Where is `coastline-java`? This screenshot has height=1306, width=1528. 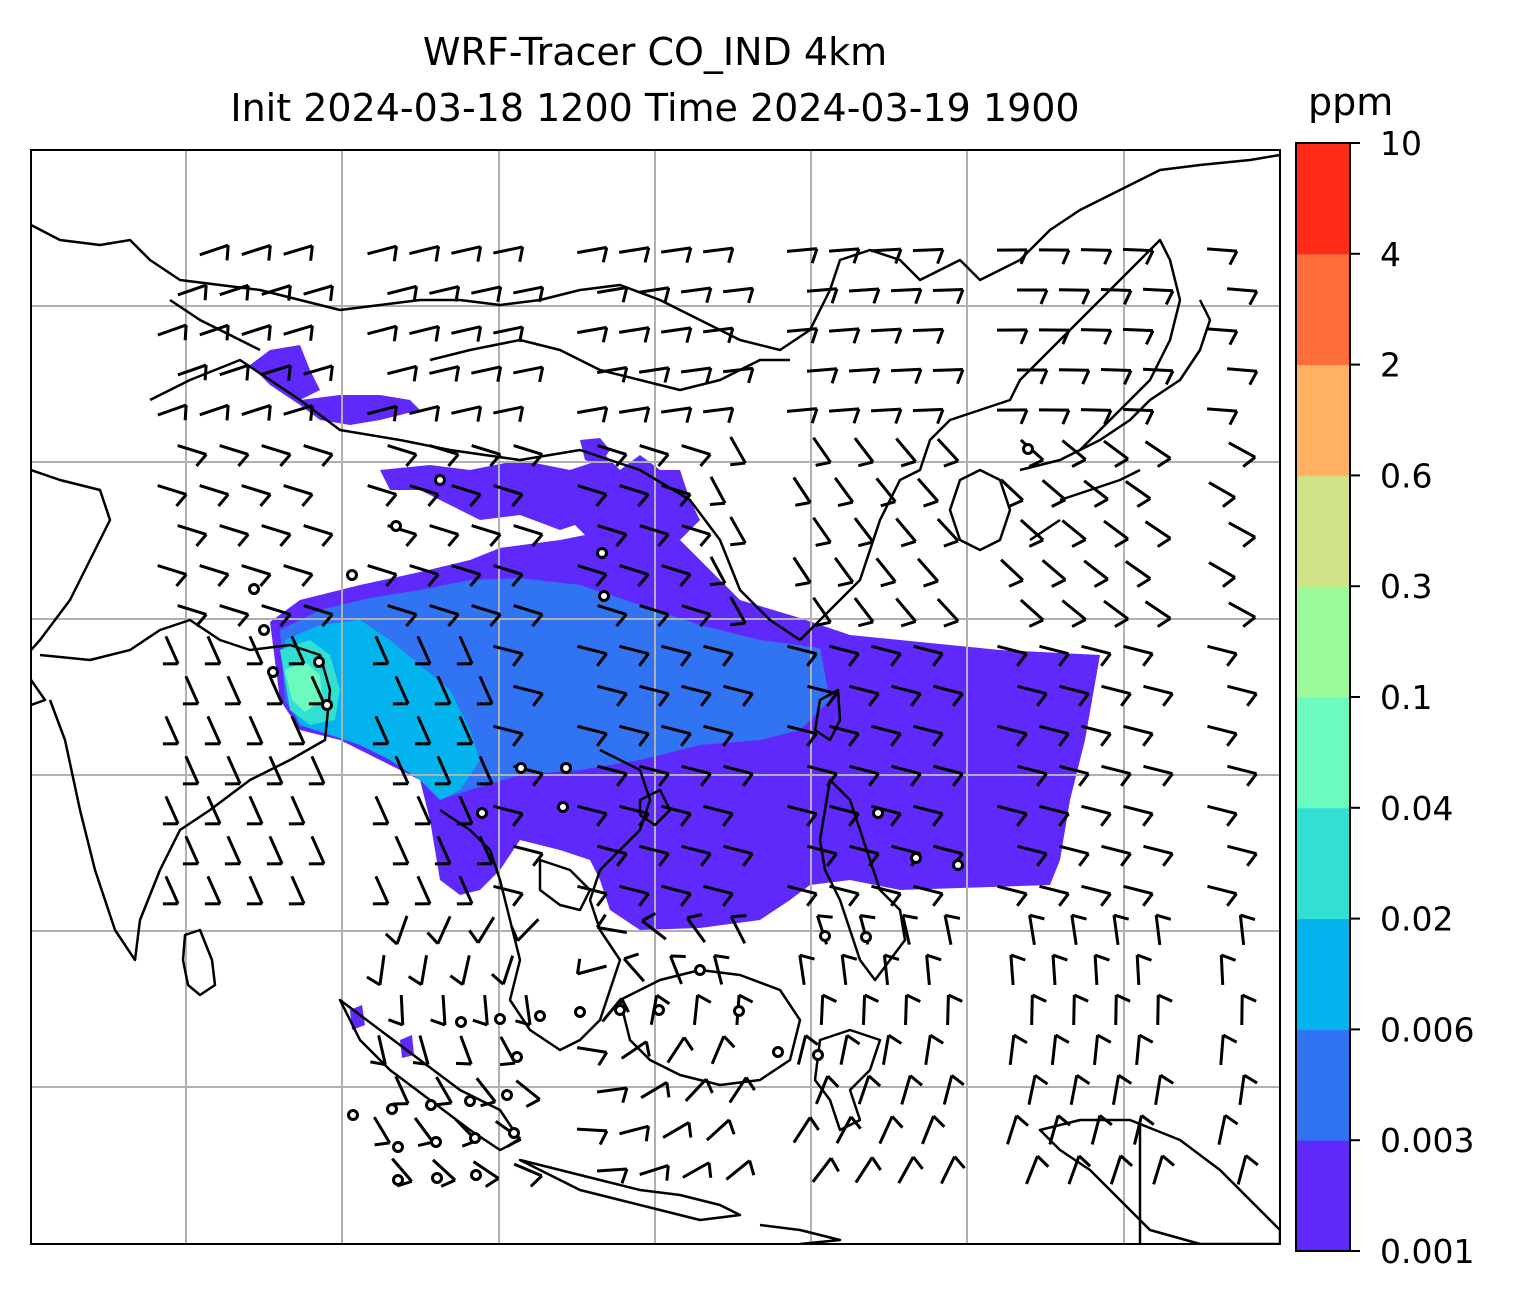
coastline-java is located at coordinates (630, 1190).